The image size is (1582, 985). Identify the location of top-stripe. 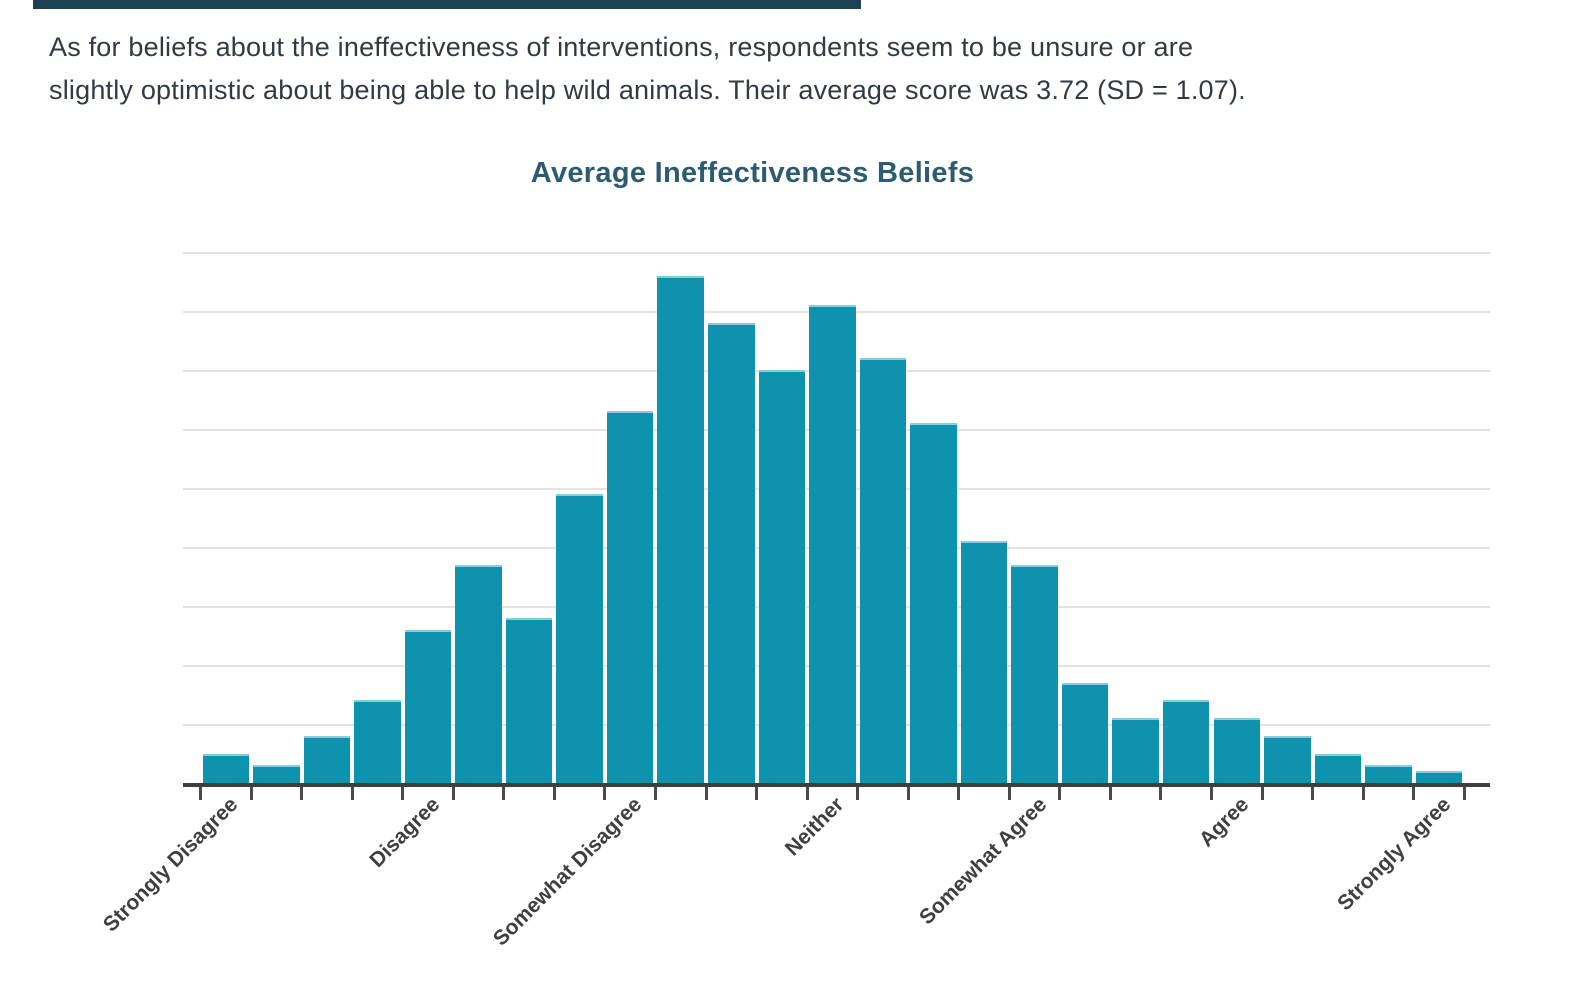
(447, 4).